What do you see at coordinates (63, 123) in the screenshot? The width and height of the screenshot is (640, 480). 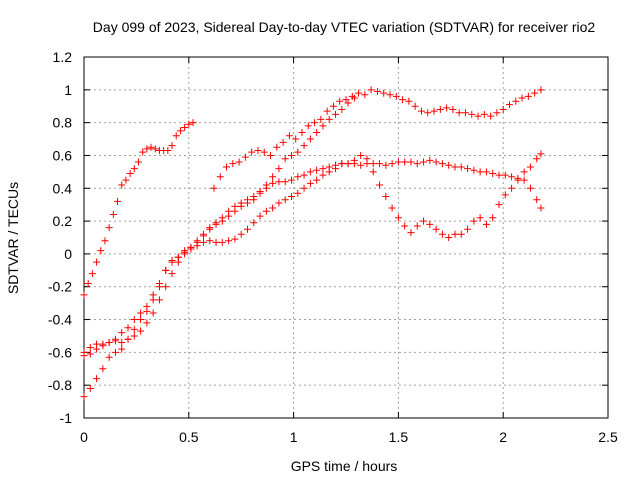 I see `y-tick-label: 0.8` at bounding box center [63, 123].